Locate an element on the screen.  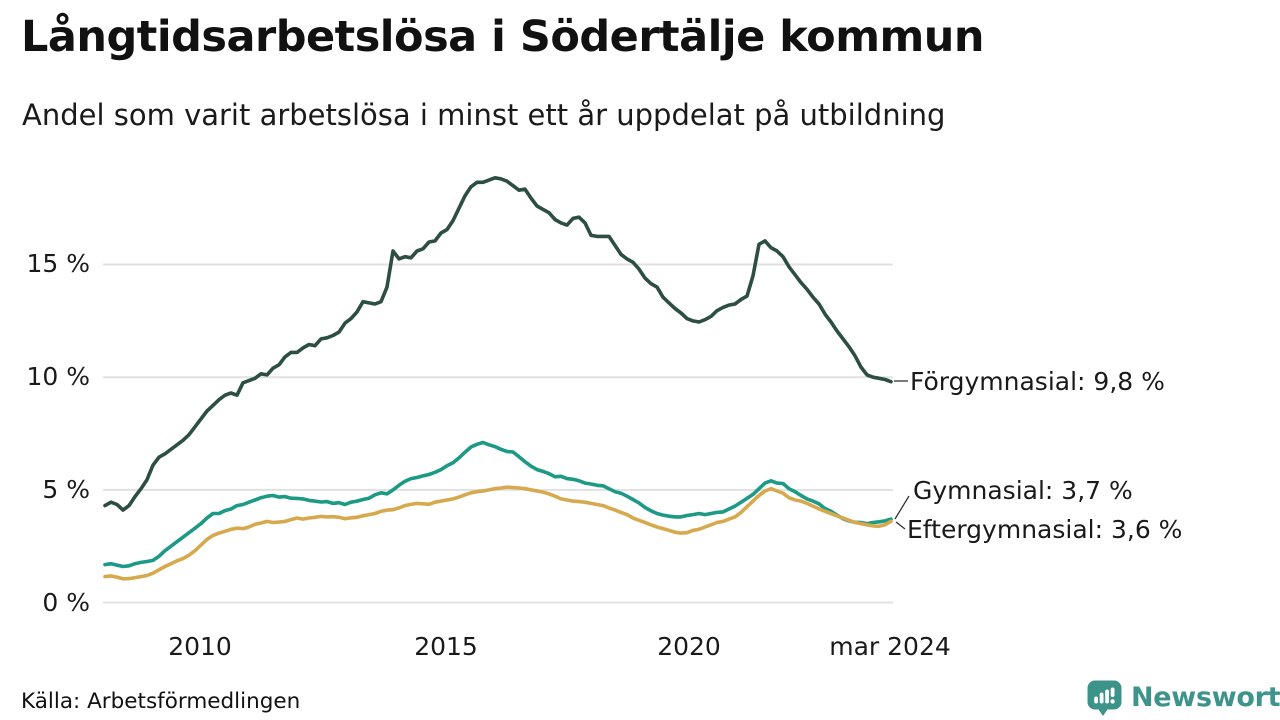
x-axis-tick-label: 2015 is located at coordinates (446, 646).